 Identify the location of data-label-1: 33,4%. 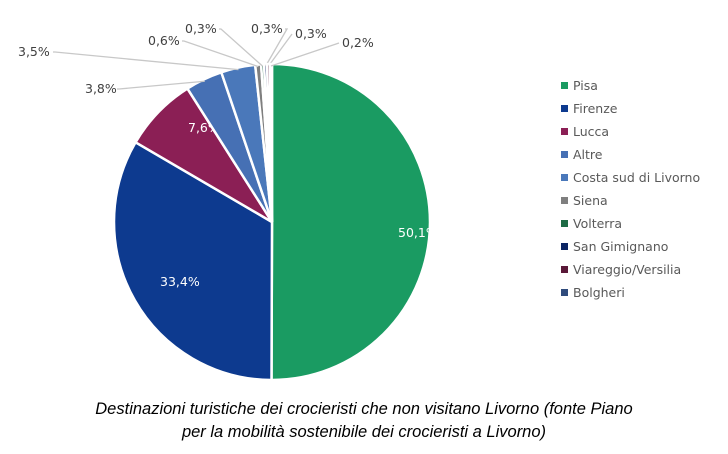
(180, 281).